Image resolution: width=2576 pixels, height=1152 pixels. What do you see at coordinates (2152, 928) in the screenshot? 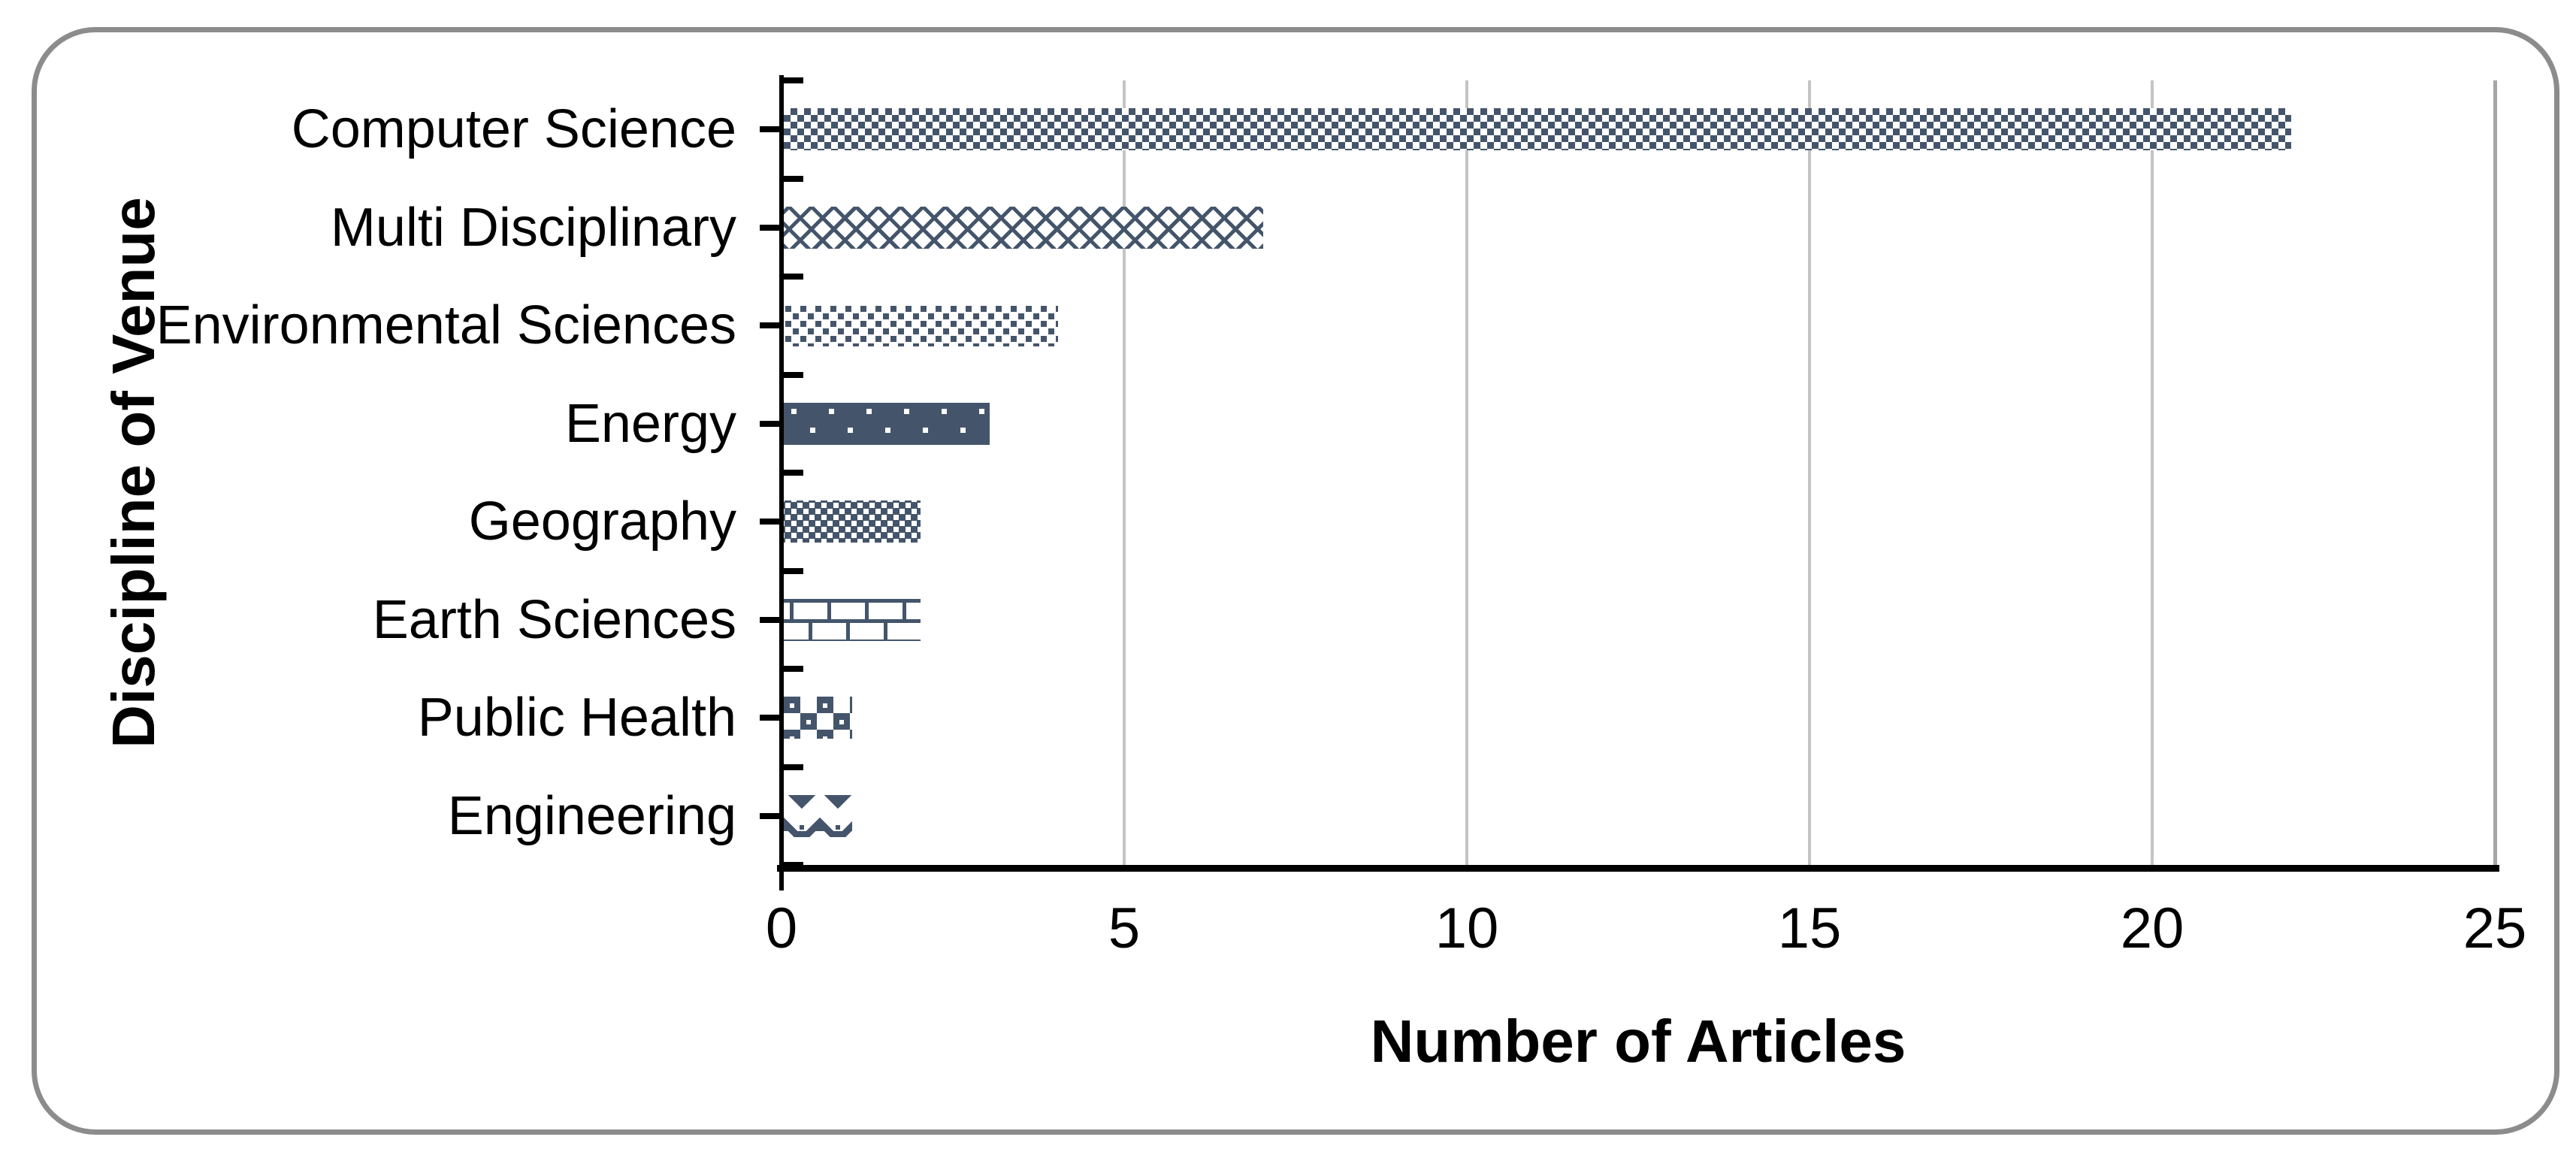
I see `x-tick-label: 20` at bounding box center [2152, 928].